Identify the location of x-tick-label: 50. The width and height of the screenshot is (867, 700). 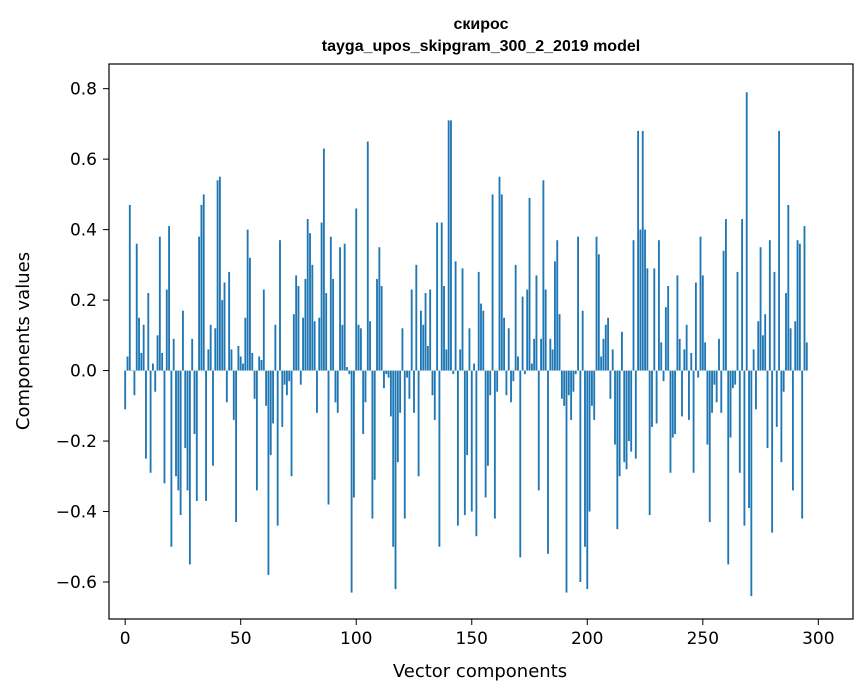
(241, 639).